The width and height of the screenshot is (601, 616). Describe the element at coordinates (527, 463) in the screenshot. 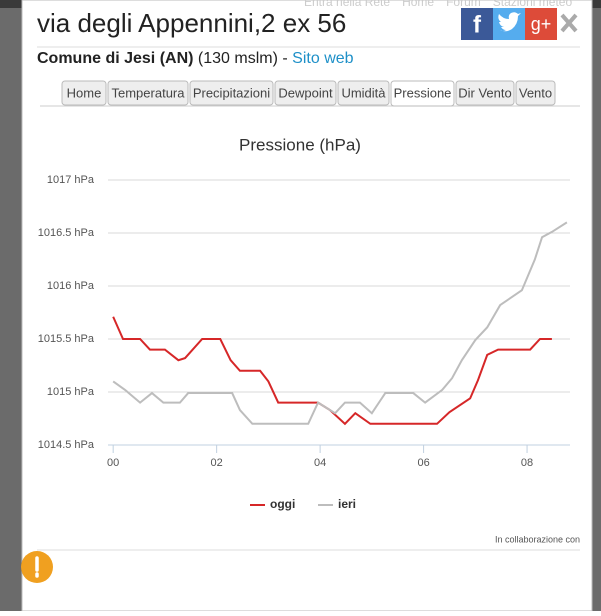

I see `x-tick-label: 08` at that location.